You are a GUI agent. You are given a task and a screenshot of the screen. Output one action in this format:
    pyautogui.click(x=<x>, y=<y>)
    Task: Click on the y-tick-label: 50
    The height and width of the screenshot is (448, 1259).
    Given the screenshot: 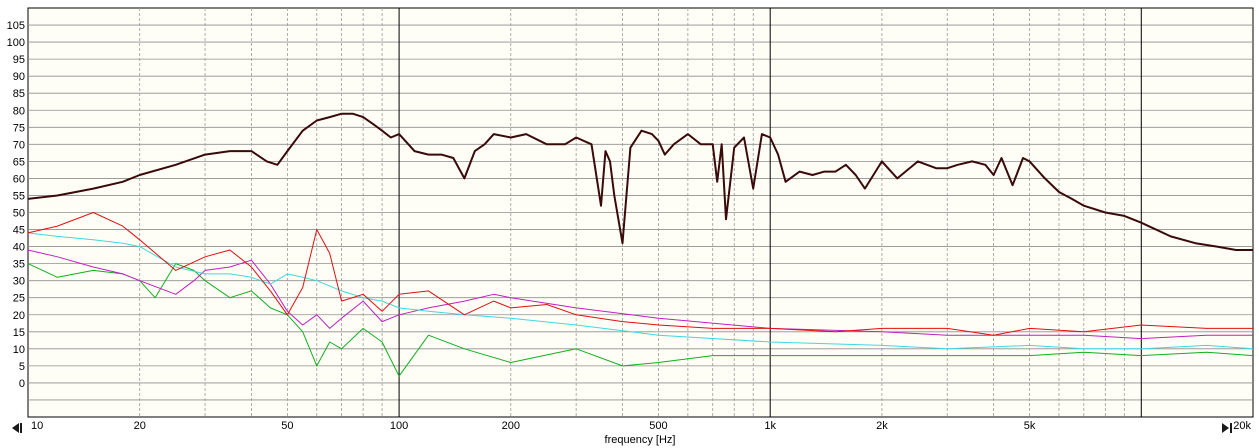 What is the action you would take?
    pyautogui.click(x=19, y=214)
    